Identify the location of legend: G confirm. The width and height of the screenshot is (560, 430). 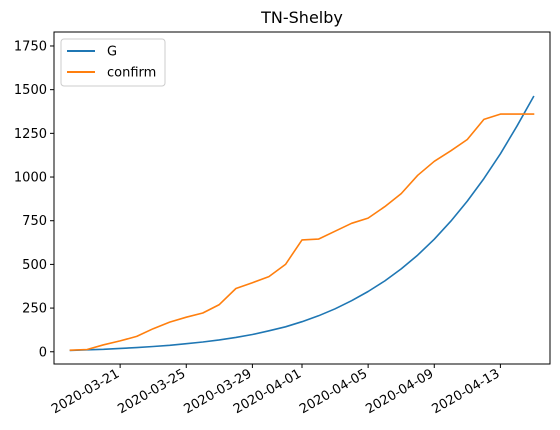
(113, 62).